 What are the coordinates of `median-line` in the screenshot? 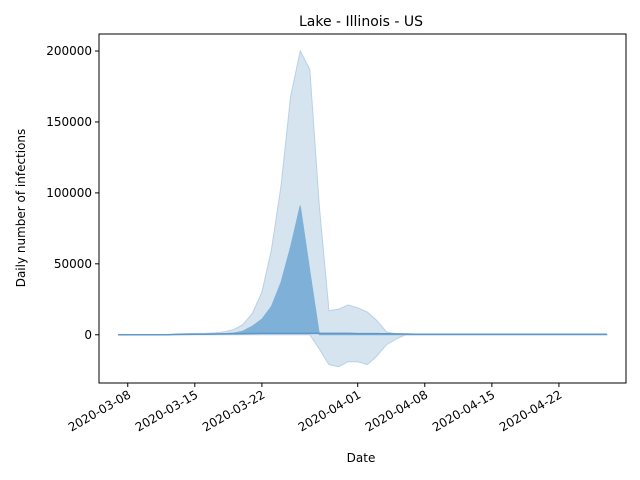 It's located at (362, 334).